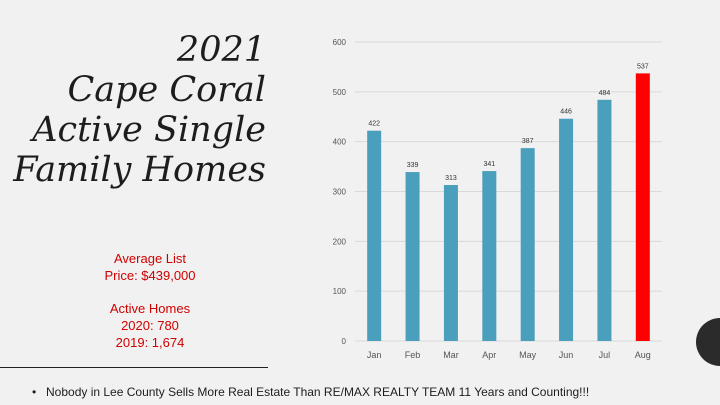 The height and width of the screenshot is (405, 720). What do you see at coordinates (150, 258) in the screenshot?
I see `average-list-label: Average List` at bounding box center [150, 258].